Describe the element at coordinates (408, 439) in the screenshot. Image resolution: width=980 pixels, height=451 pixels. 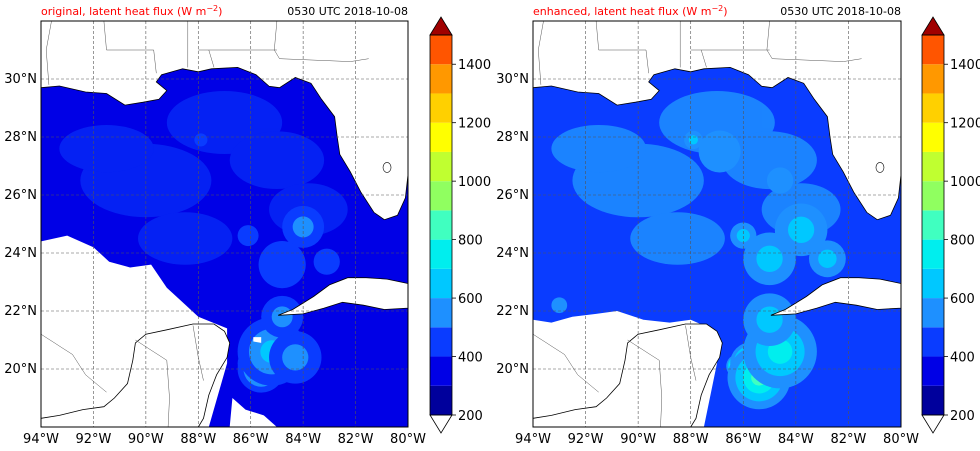
I see `x-tick-label: 80°W` at that location.